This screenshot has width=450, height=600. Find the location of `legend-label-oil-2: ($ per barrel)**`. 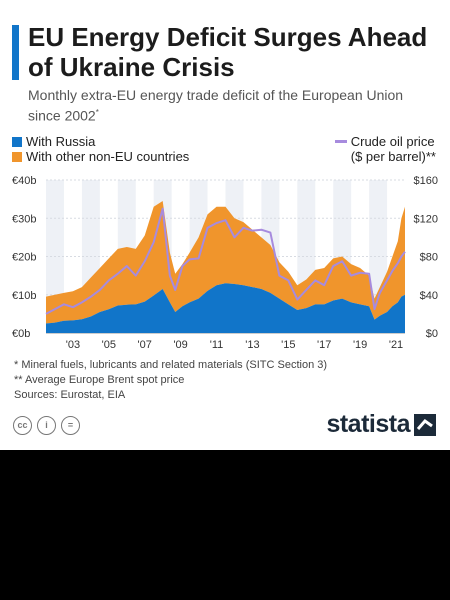

legend-label-oil-2: ($ per barrel)** is located at coordinates (393, 156).